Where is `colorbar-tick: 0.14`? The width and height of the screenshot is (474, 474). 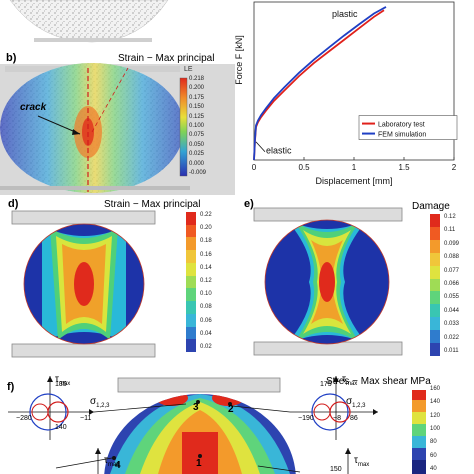
colorbar-tick: 0.14 is located at coordinates (206, 267).